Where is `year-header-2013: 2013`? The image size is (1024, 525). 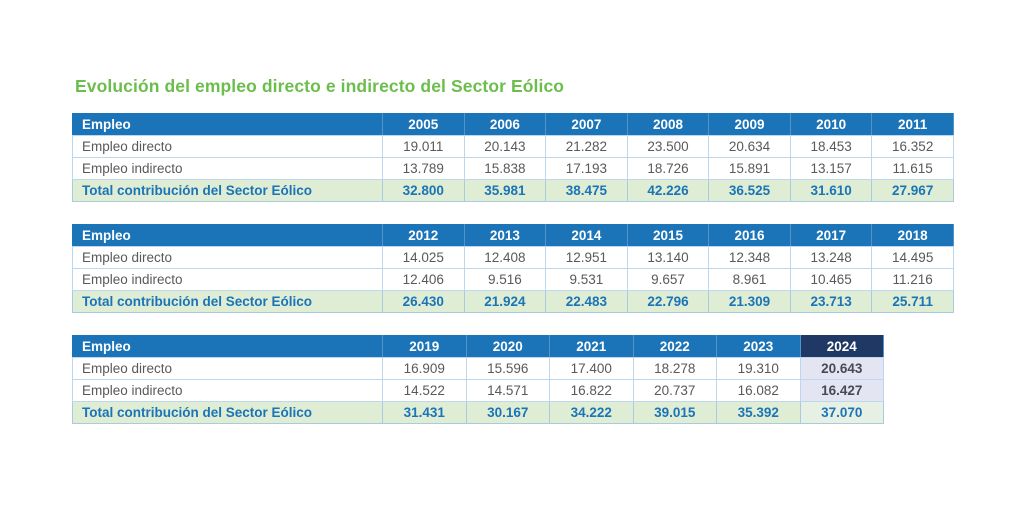
year-header-2013: 2013 is located at coordinates (505, 235).